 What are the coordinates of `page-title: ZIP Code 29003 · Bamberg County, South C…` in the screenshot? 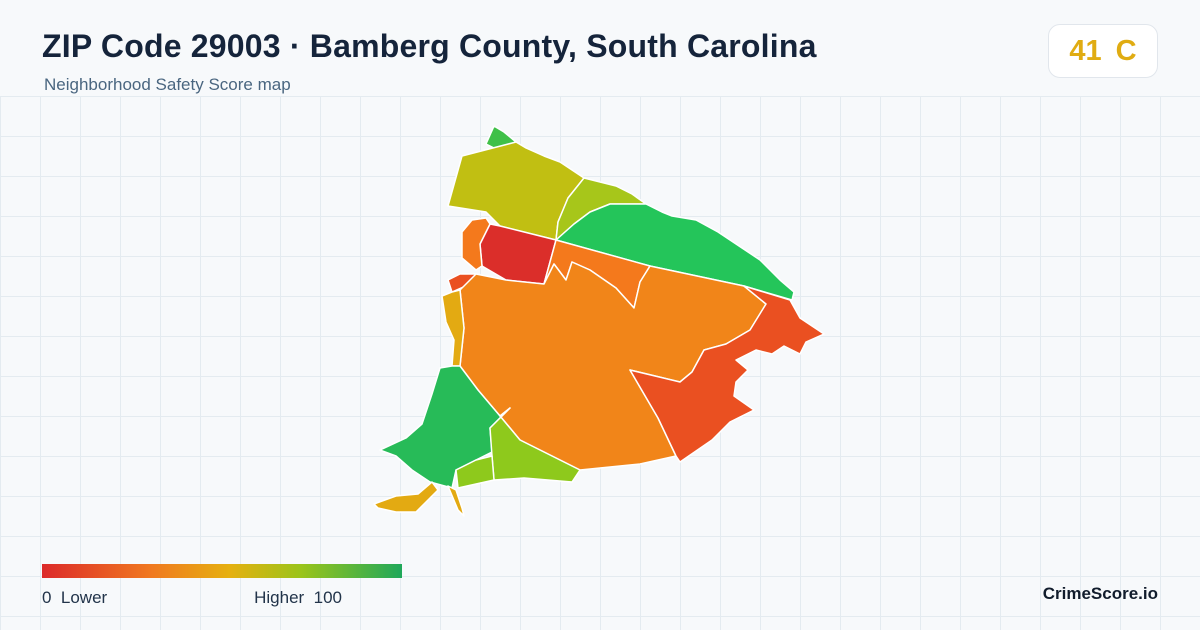 It's located at (429, 46).